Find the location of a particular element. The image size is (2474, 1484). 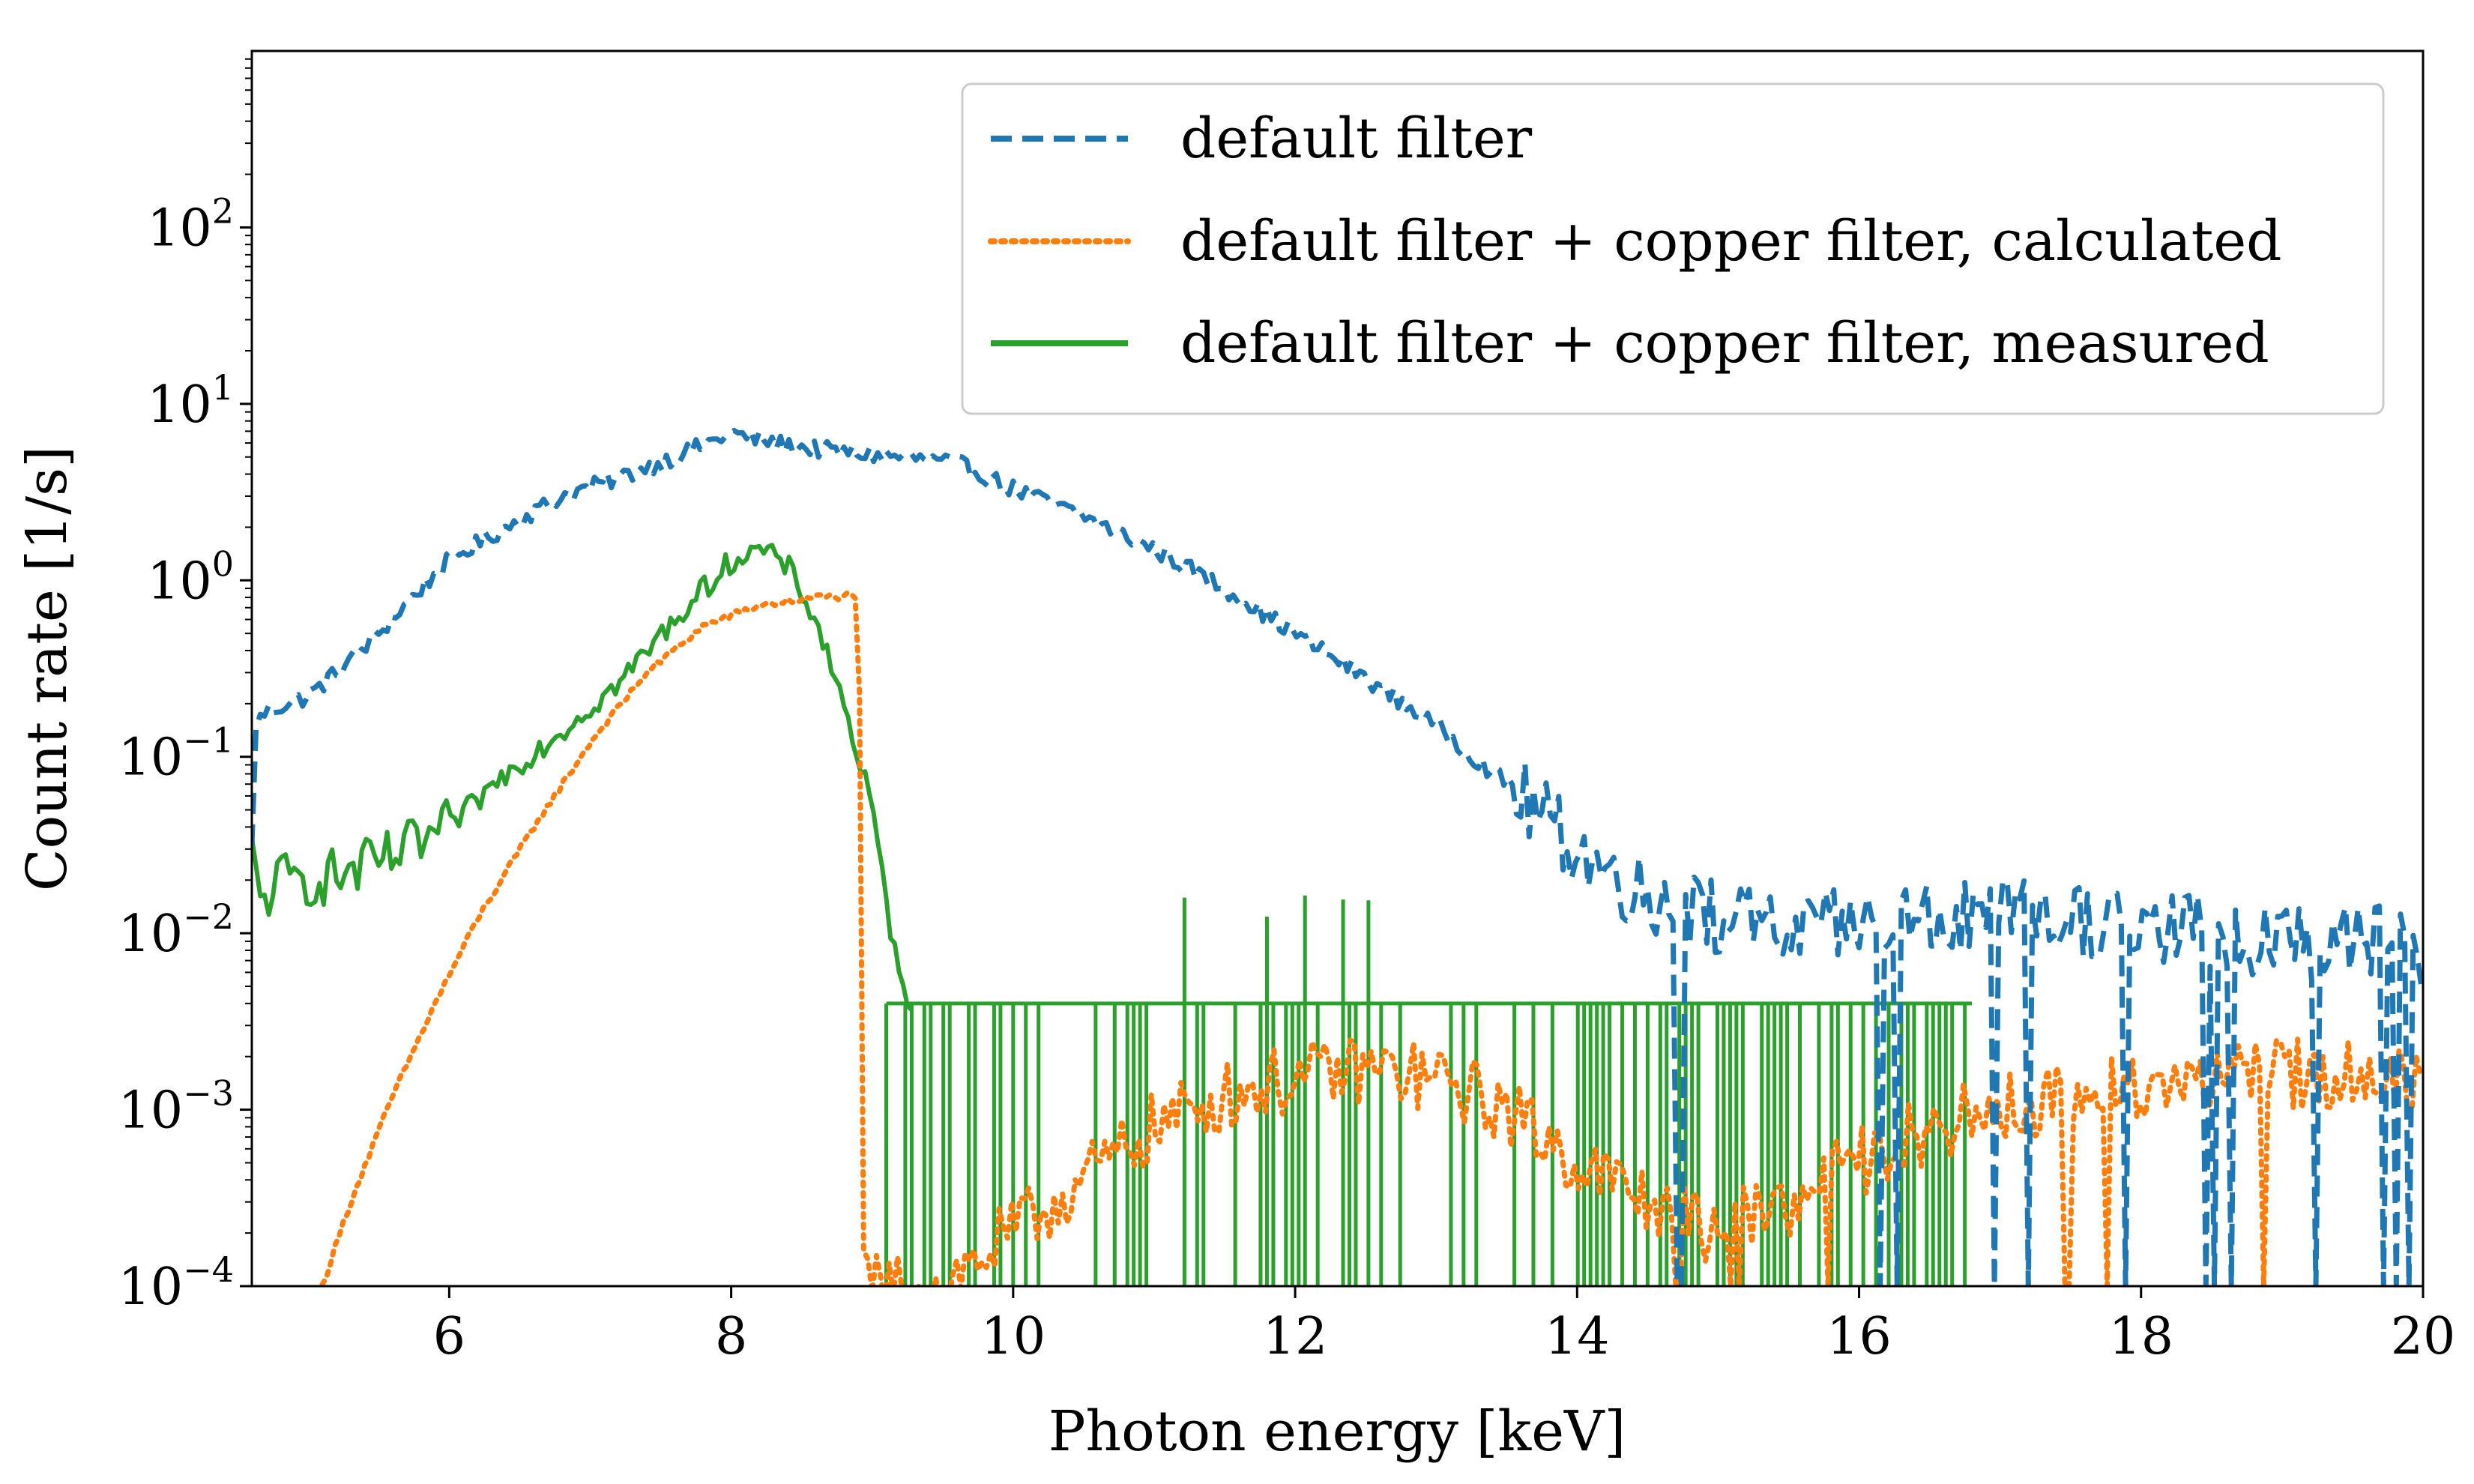

x-tick-label-14: 14 is located at coordinates (1578, 1337).